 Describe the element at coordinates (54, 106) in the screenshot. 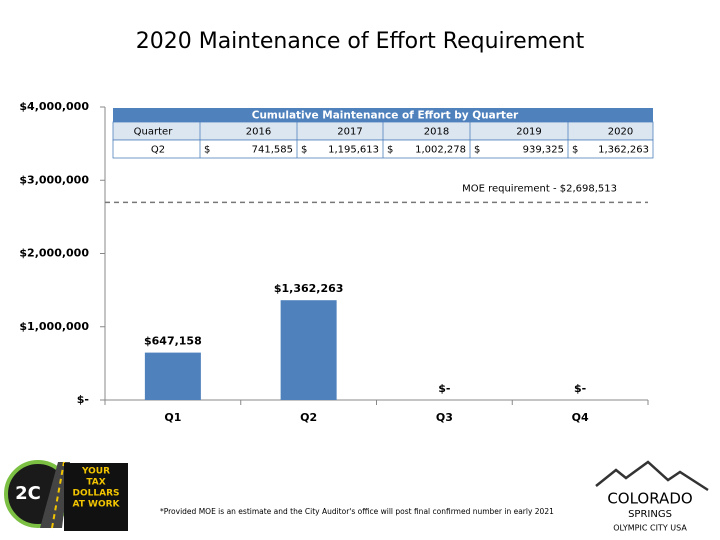

I see `y-tick-label: $4,000,000` at that location.